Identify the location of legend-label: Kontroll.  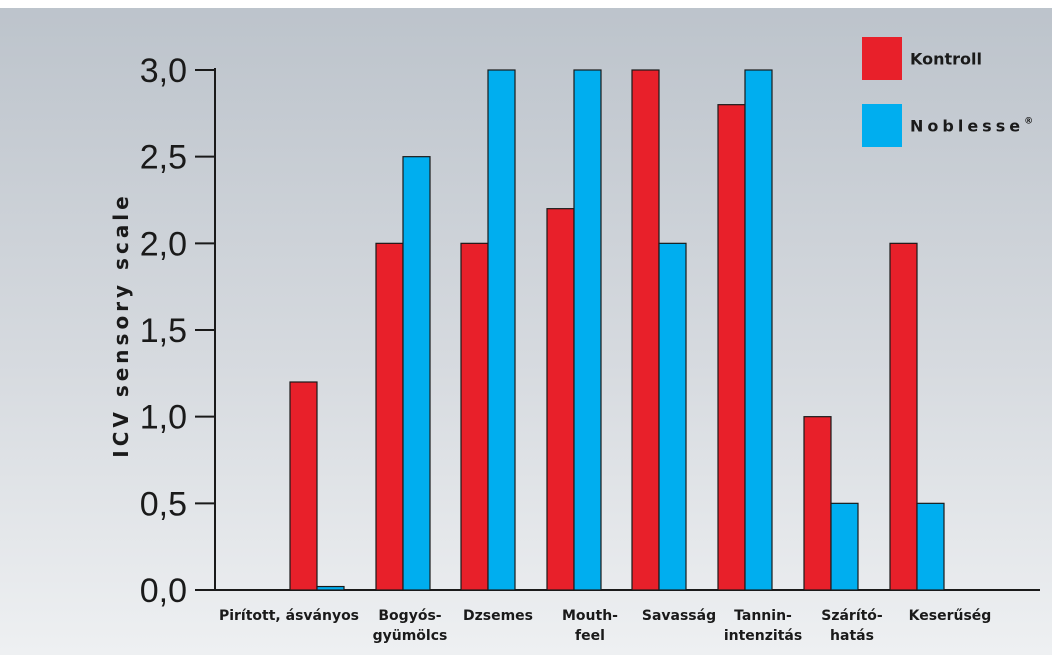
(946, 59).